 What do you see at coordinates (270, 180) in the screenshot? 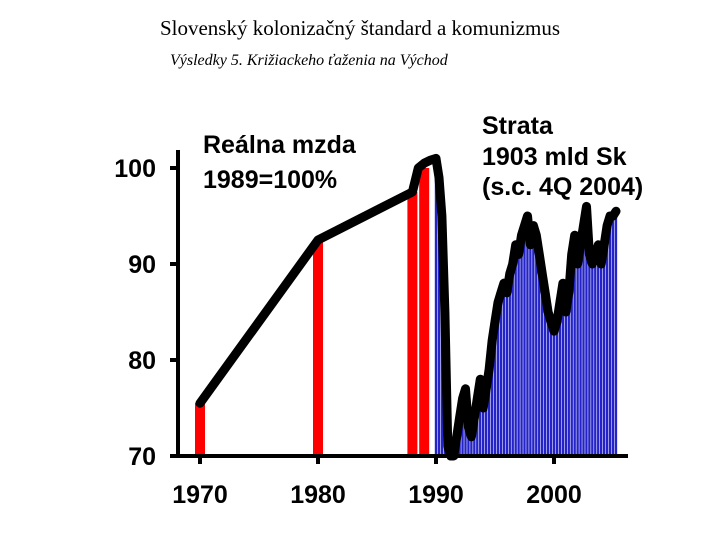
I see `chart-subtitle: 1989=100%` at bounding box center [270, 180].